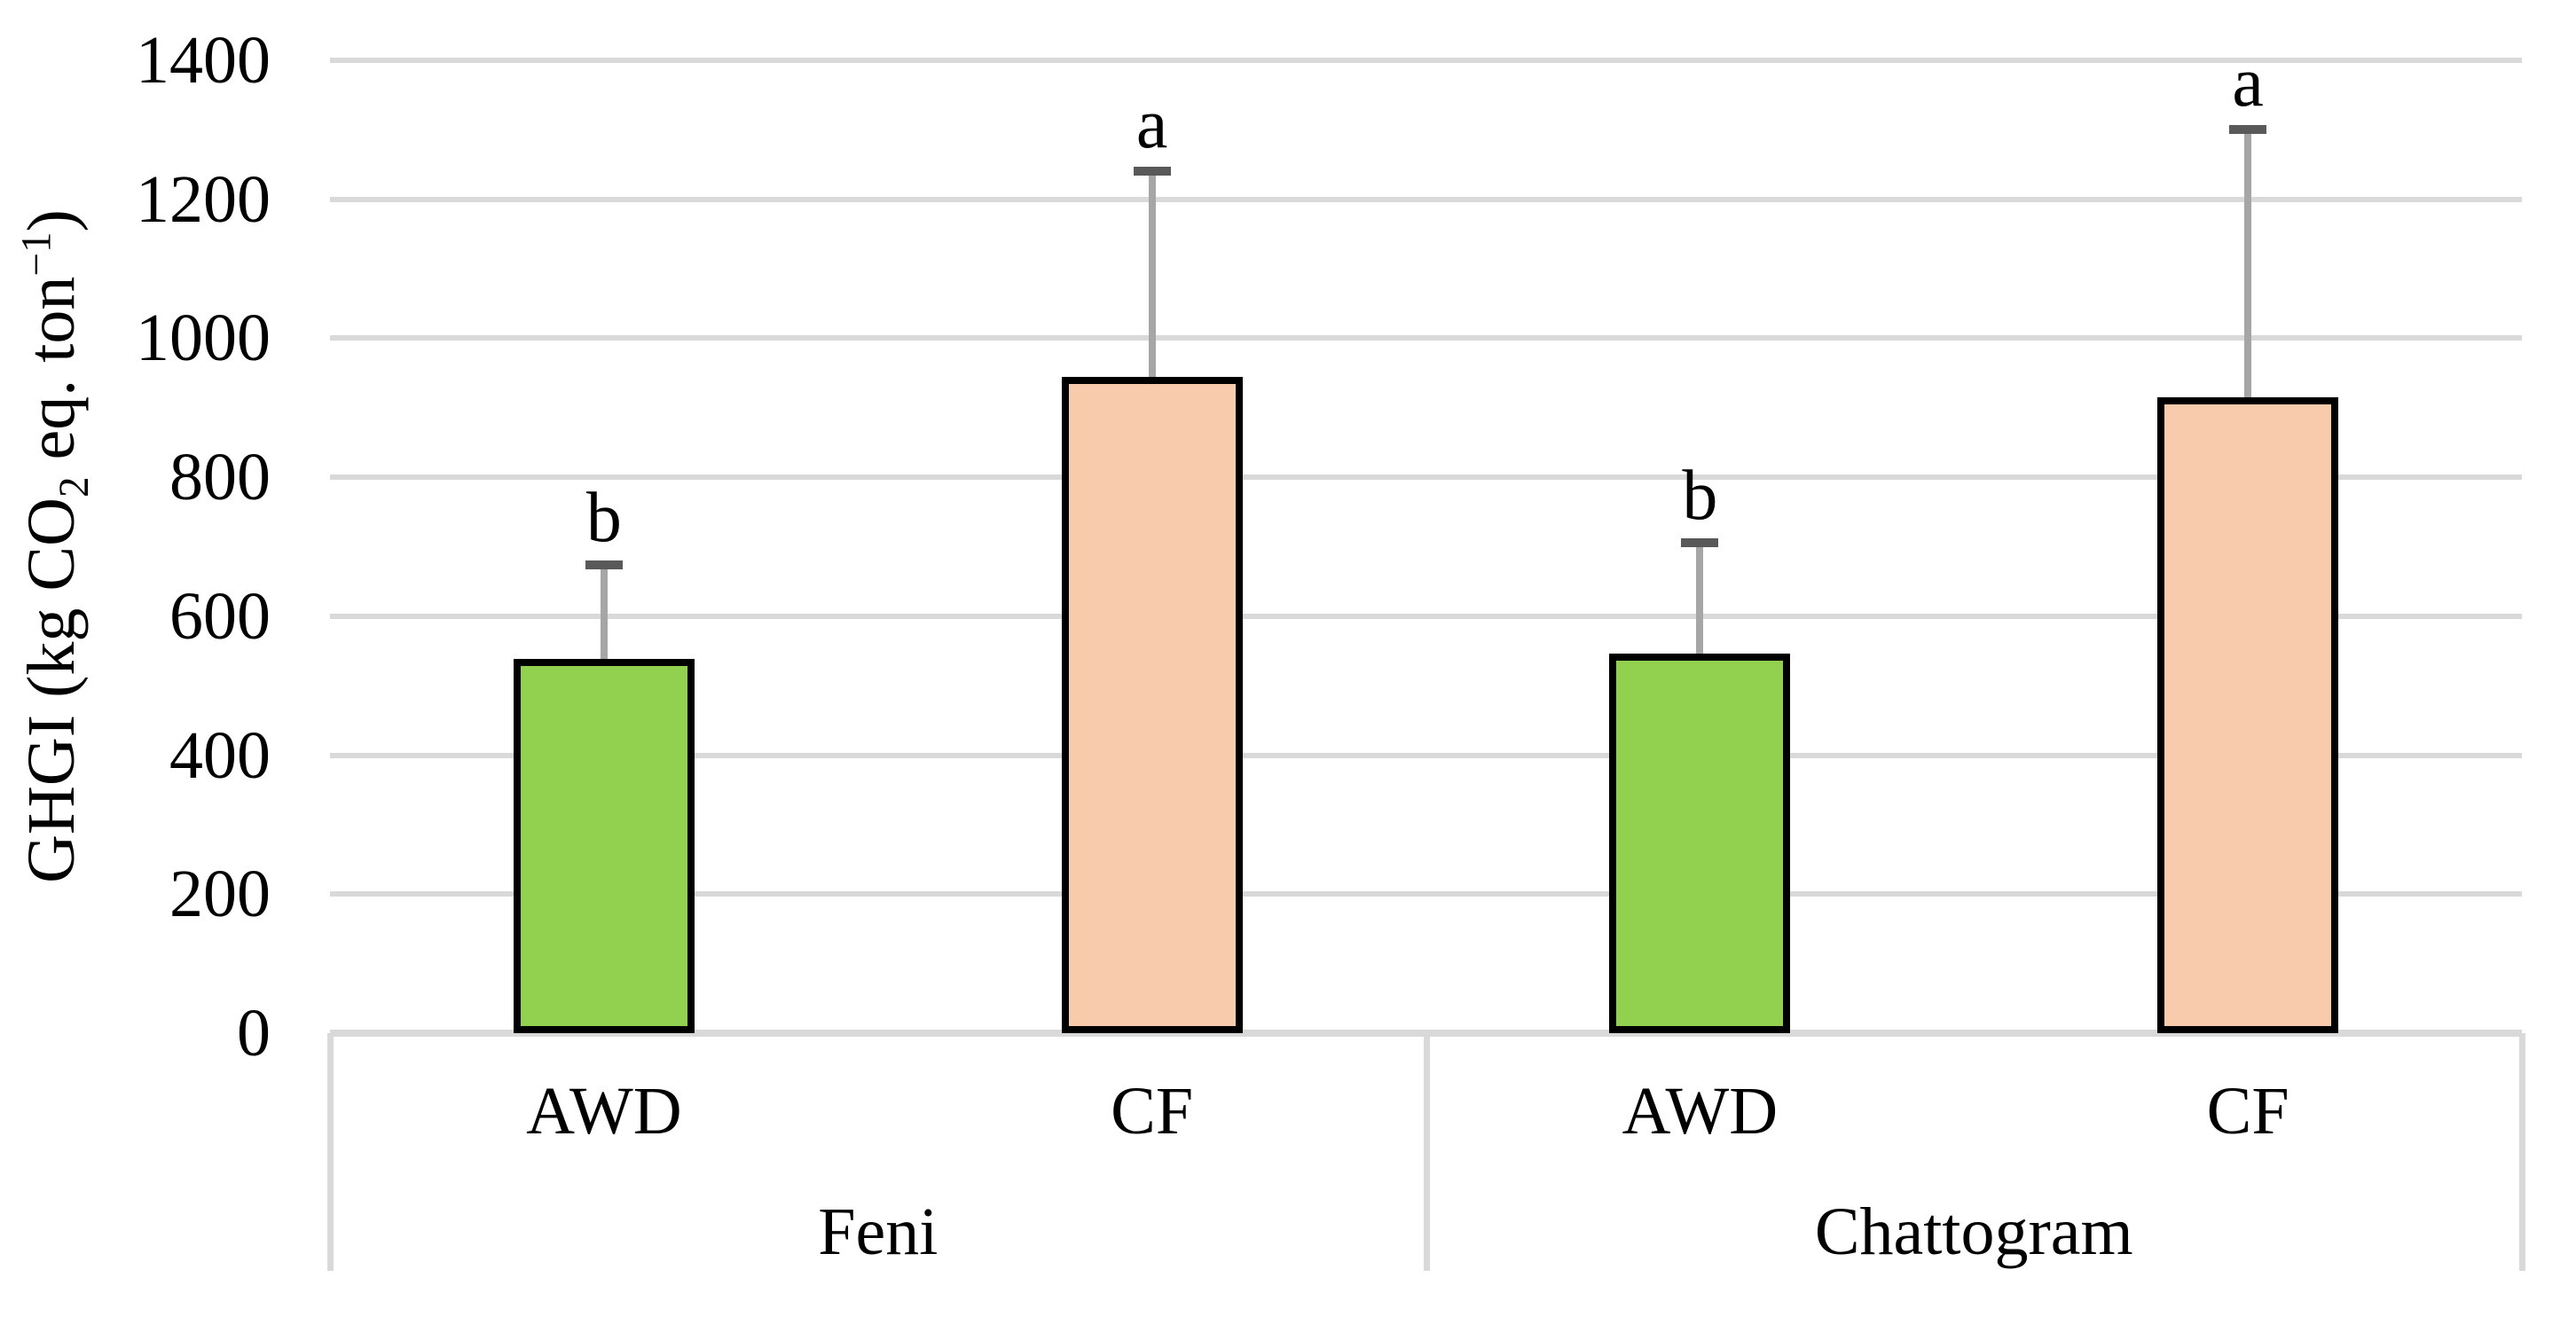 The height and width of the screenshot is (1340, 2576). I want to click on y-tick-label: 1200, so click(203, 199).